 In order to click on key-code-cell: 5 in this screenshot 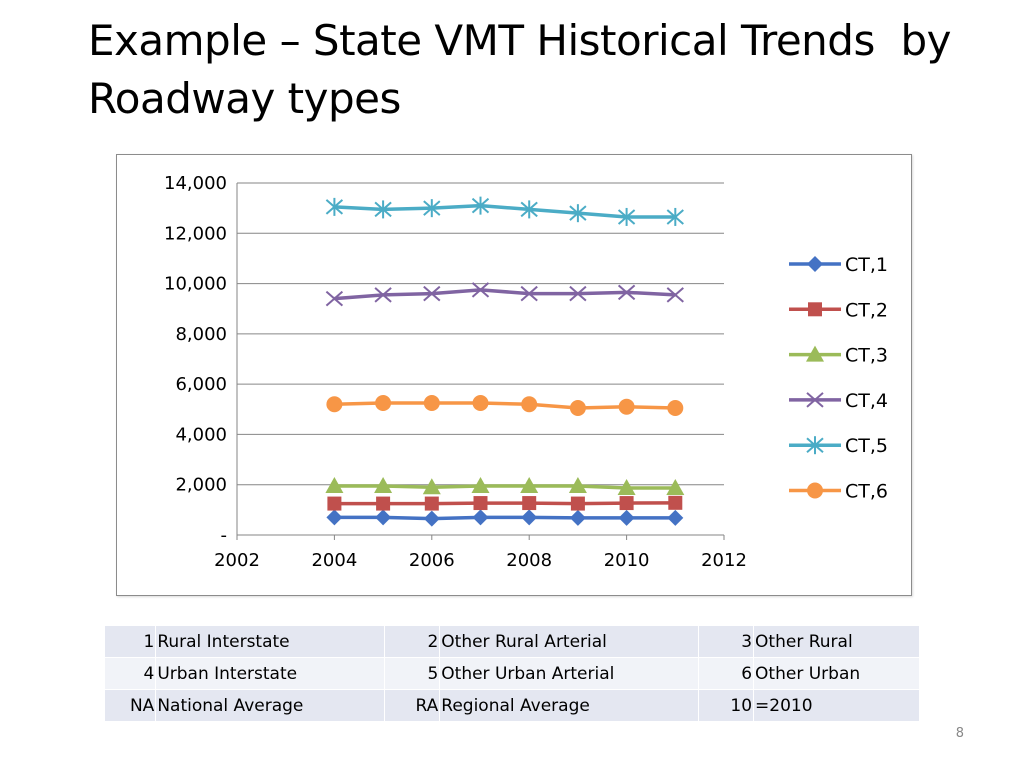, I will do `click(412, 673)`.